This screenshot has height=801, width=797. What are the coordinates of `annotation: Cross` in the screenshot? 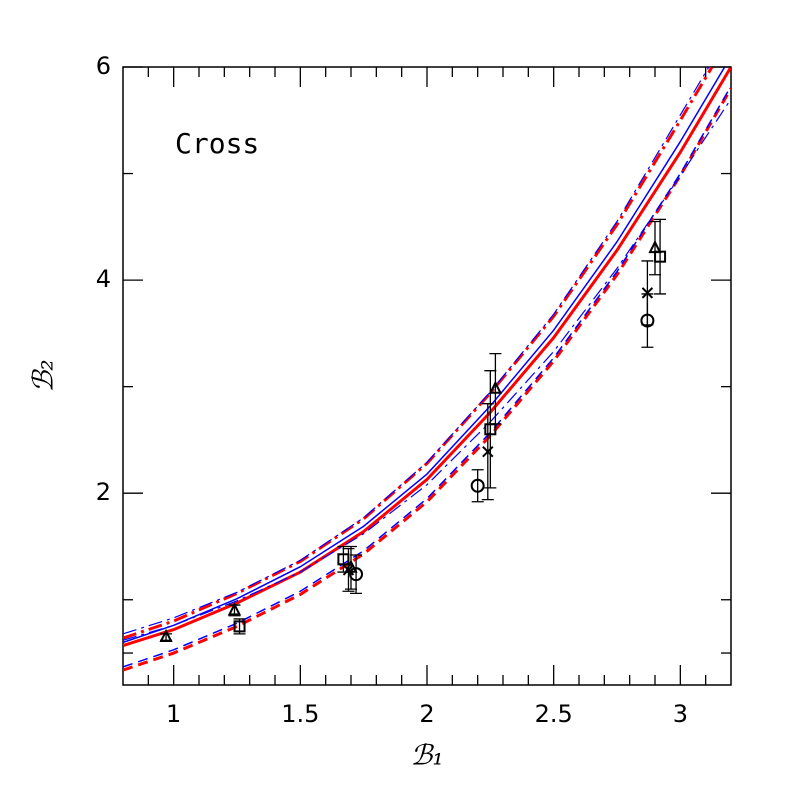 It's located at (217, 143).